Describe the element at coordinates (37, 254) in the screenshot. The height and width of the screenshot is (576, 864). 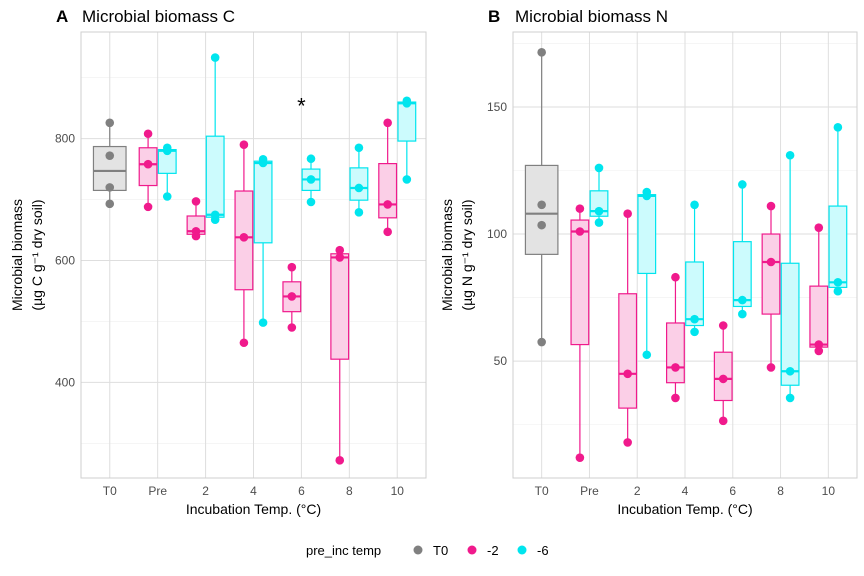
I see `y-axis-label-line2: (µg C g⁻¹ dry soil)` at that location.